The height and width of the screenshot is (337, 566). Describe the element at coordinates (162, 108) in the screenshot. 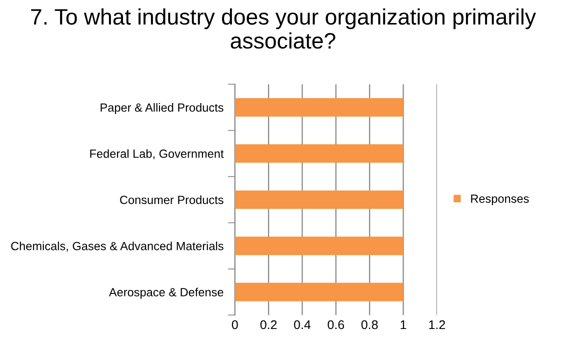

I see `y-tick-label: Paper & Allied Products` at that location.